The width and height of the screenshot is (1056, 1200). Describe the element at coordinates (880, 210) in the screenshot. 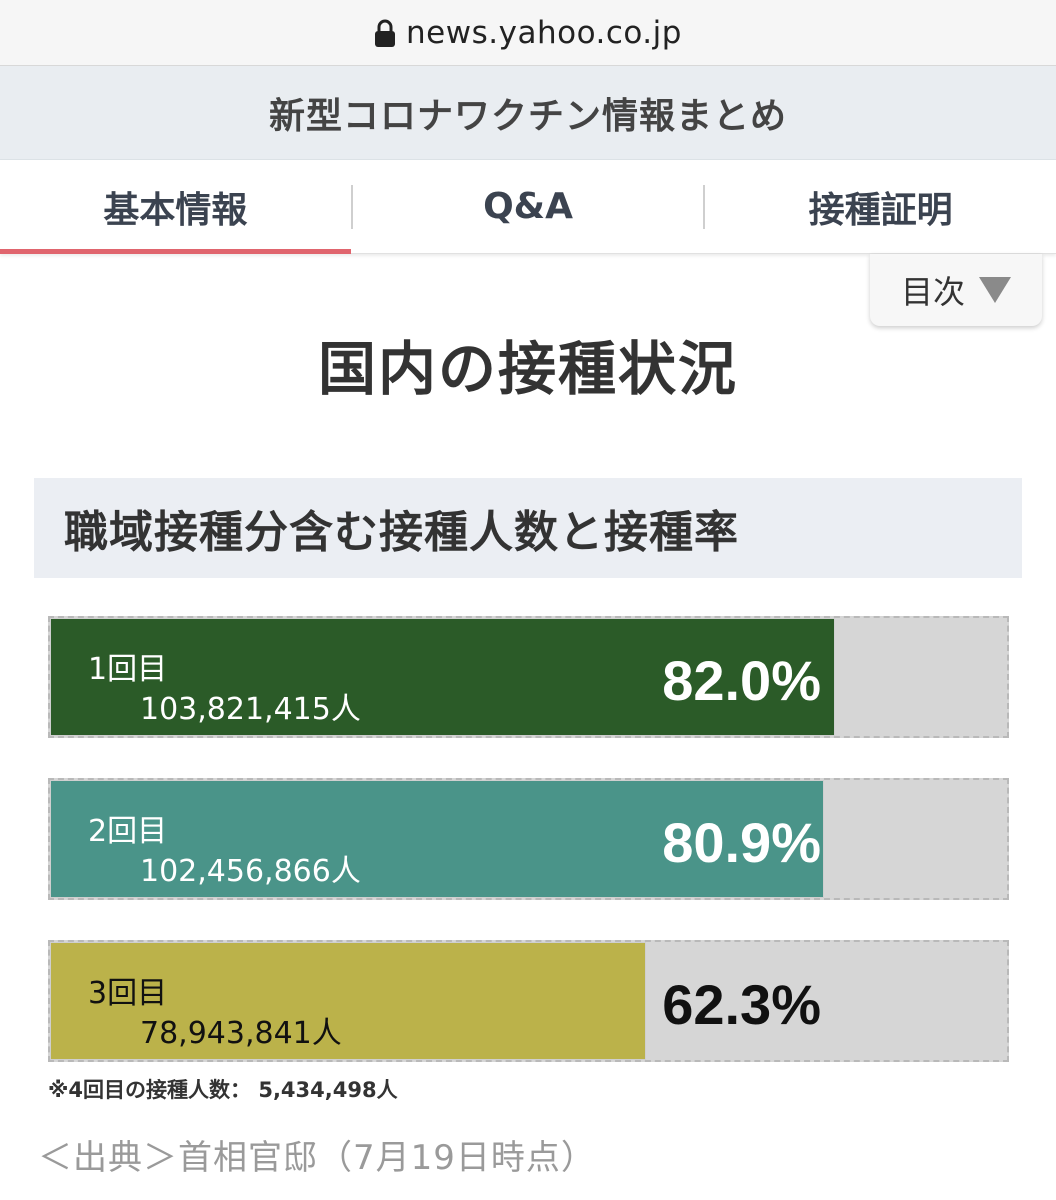

I see `tab-label: 接種証明` at that location.